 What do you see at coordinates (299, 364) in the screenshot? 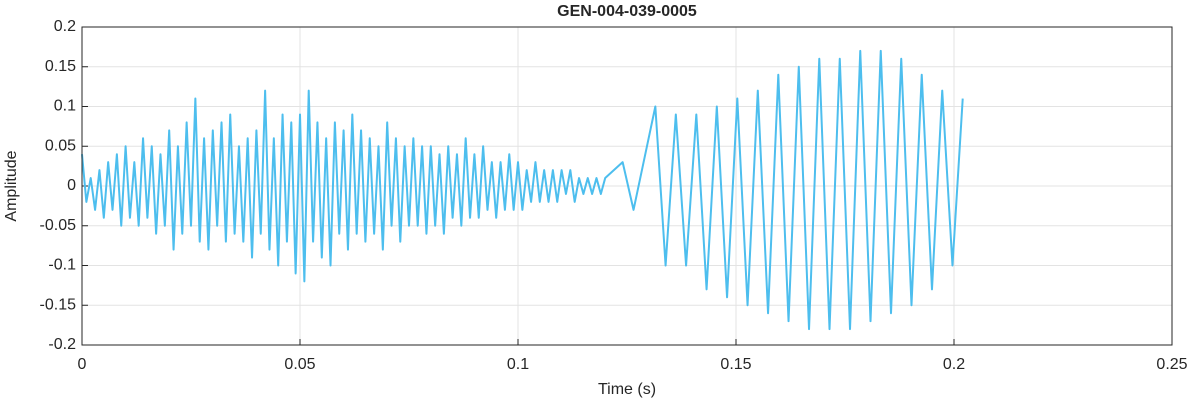
I see `x-tick-label: 0.05` at bounding box center [299, 364].